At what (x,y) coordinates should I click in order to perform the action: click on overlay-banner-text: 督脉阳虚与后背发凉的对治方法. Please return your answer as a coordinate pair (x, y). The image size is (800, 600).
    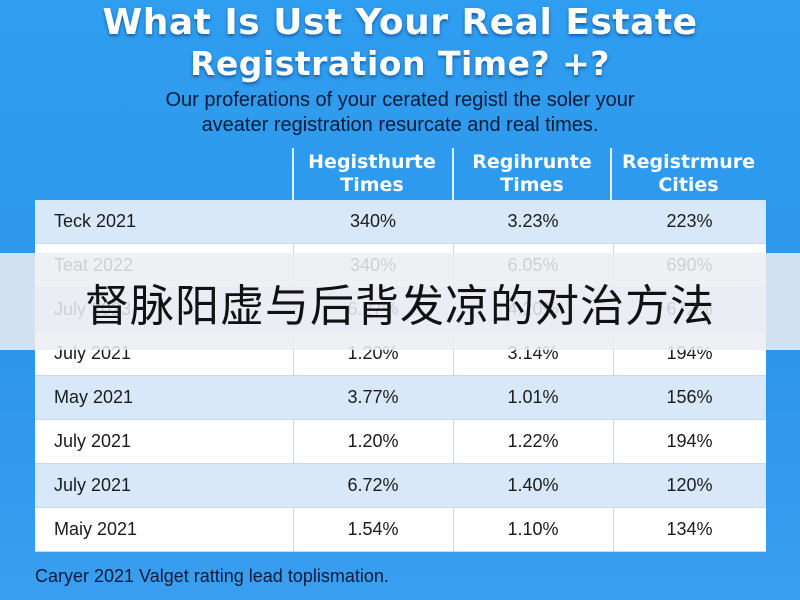
    Looking at the image, I should click on (400, 306).